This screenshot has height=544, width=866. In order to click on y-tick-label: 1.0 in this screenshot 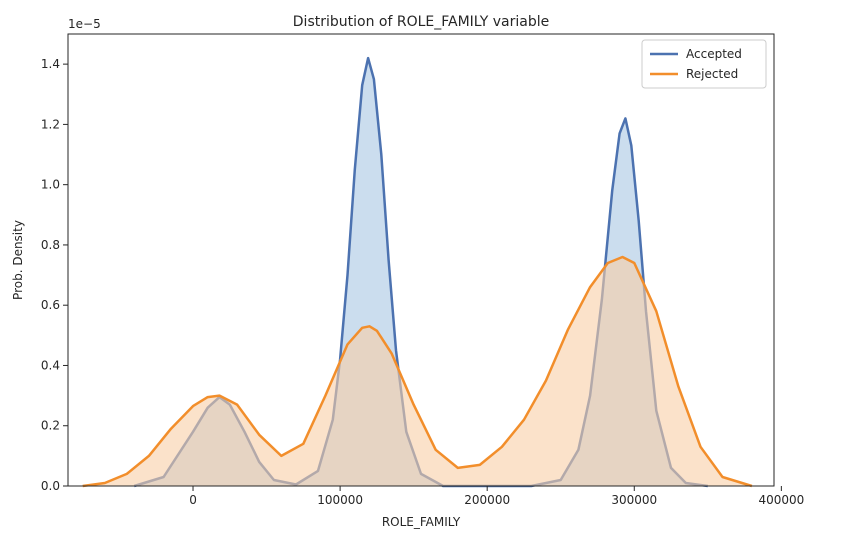, I will do `click(50, 185)`.